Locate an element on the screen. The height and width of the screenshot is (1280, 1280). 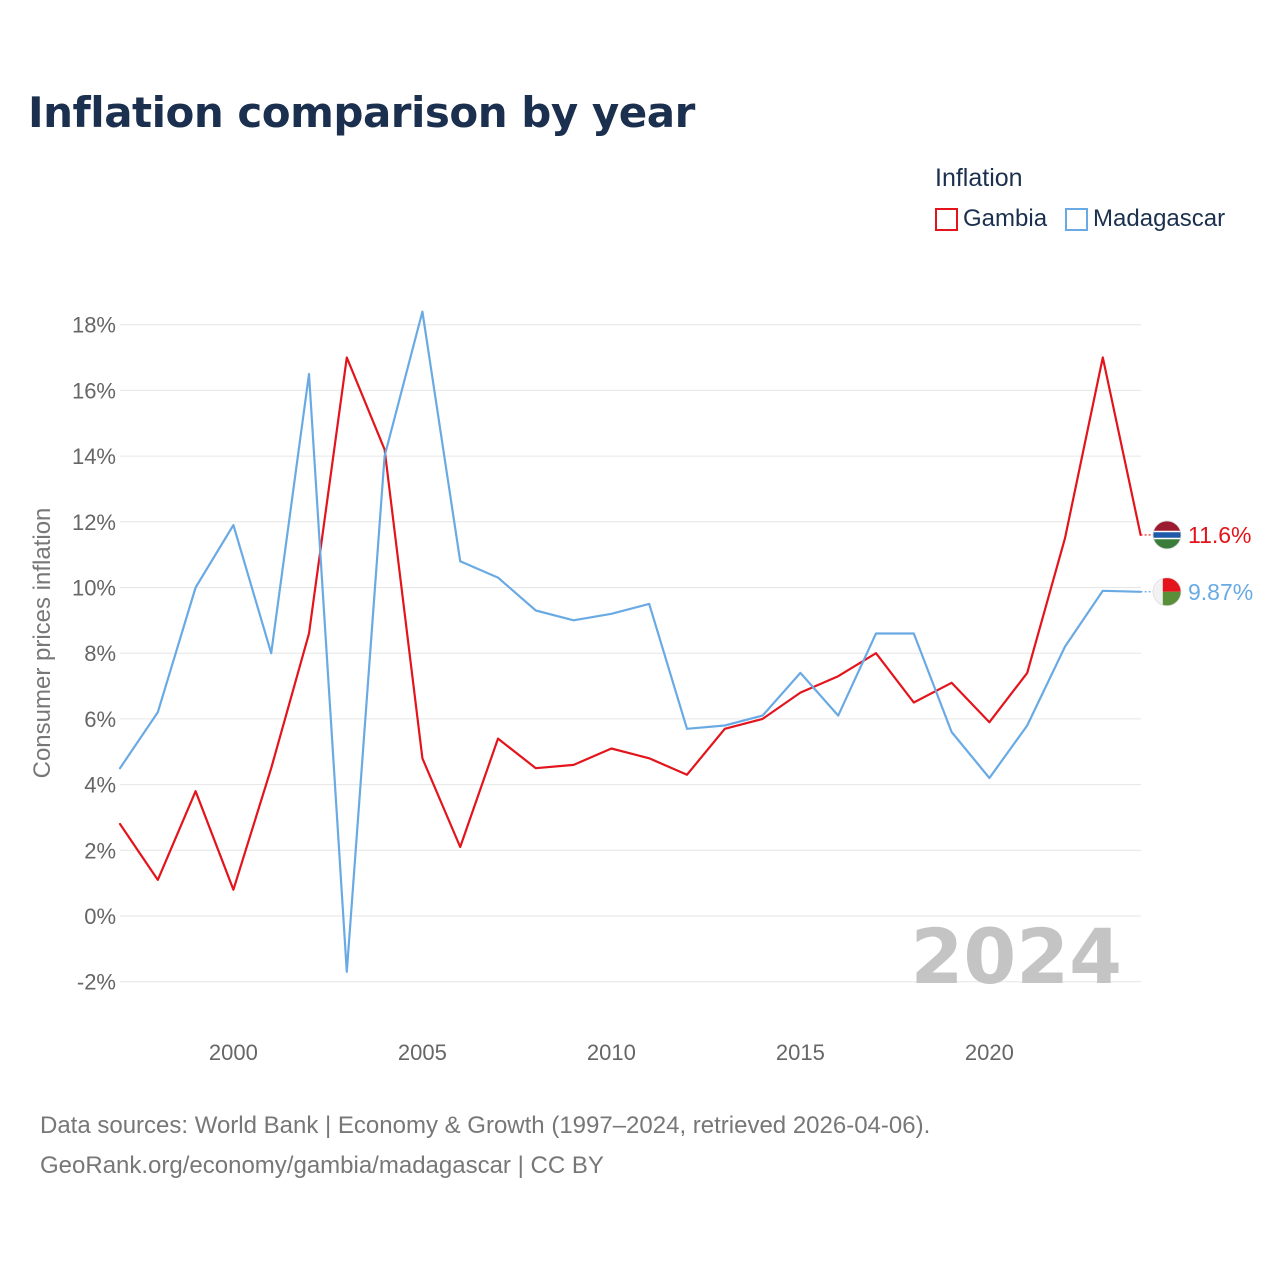
legend-item-madagascar: Madagascar is located at coordinates (1145, 219).